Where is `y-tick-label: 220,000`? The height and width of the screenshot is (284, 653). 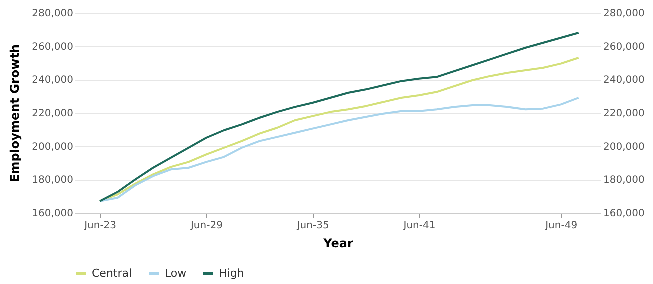
y-tick-label: 220,000 is located at coordinates (53, 114).